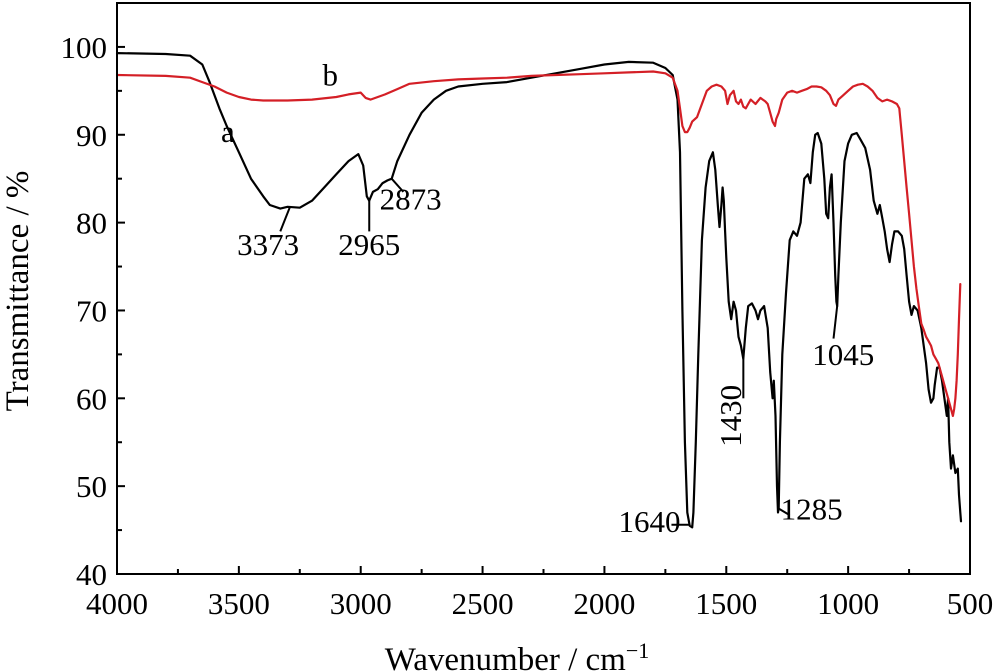  What do you see at coordinates (228, 131) in the screenshot?
I see `annotation-label: a` at bounding box center [228, 131].